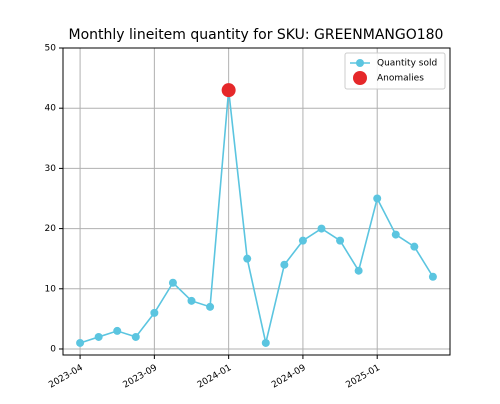  I want to click on y-tick-label: 40, so click(51, 109).